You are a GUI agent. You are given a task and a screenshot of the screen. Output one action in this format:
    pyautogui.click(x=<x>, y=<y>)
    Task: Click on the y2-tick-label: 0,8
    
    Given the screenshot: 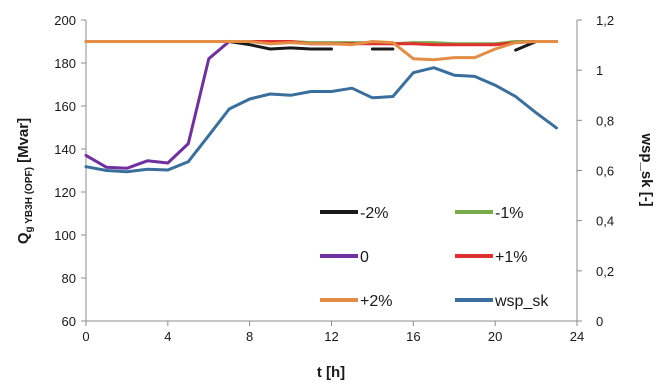 What is the action you would take?
    pyautogui.click(x=605, y=120)
    